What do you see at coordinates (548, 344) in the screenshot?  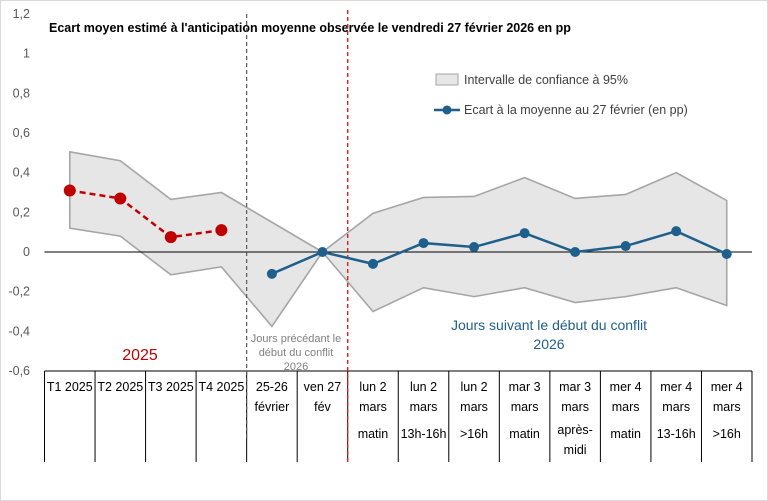 I see `annotation-after-line-2: 2026` at bounding box center [548, 344].